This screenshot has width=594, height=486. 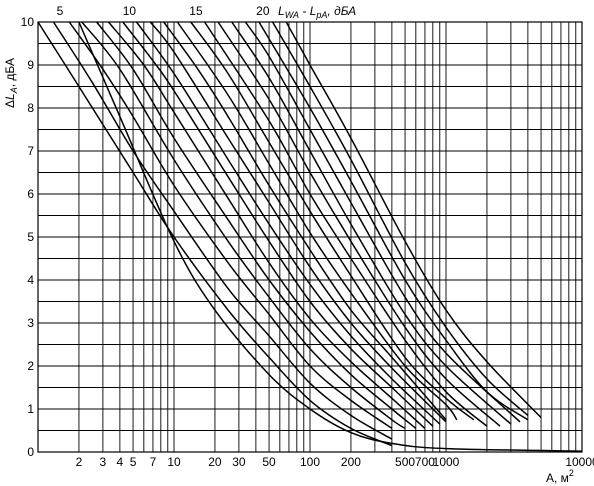 What do you see at coordinates (30, 280) in the screenshot?
I see `y-tick-label: 4` at bounding box center [30, 280].